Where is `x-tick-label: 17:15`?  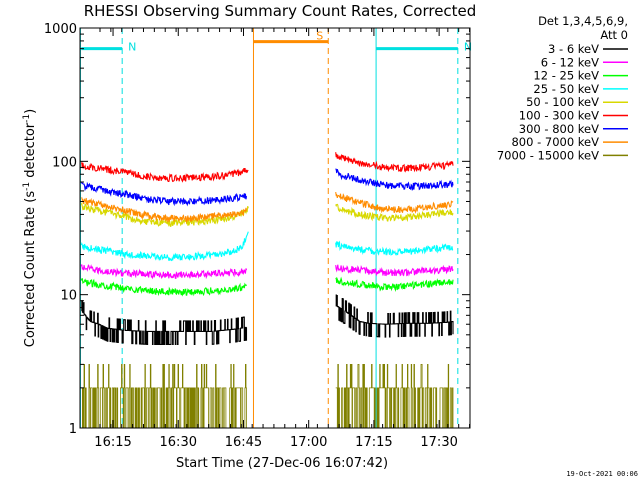
x-tick-label: 17:15 is located at coordinates (373, 442).